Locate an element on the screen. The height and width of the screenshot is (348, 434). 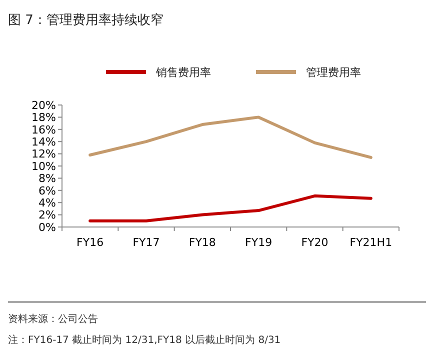
legend-label: 销售费用率 is located at coordinates (183, 72).